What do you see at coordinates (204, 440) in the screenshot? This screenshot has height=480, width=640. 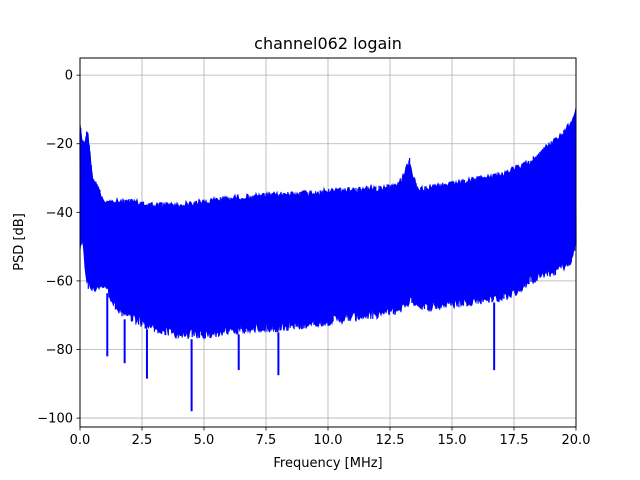 I see `x-tick-label: 5.0` at bounding box center [204, 440].